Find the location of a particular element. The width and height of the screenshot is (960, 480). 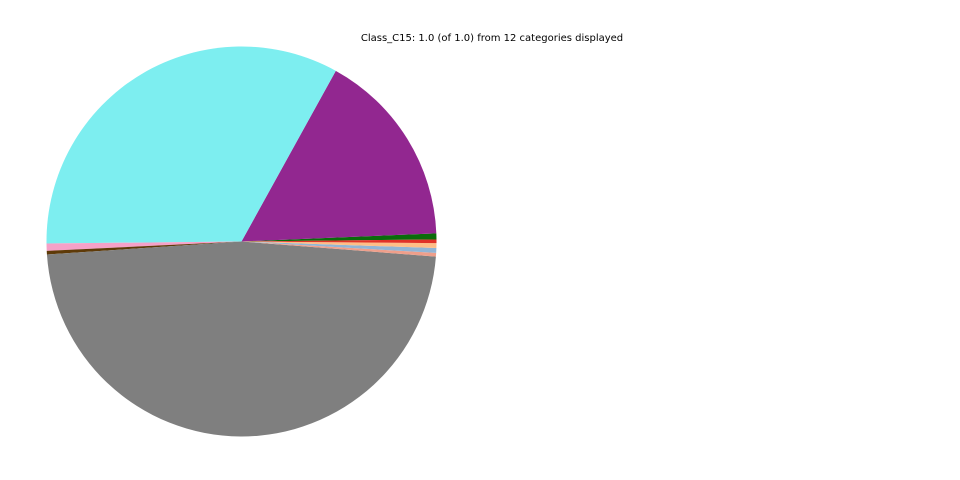

pie-slice-4-slice-4-pink is located at coordinates (144, 246).